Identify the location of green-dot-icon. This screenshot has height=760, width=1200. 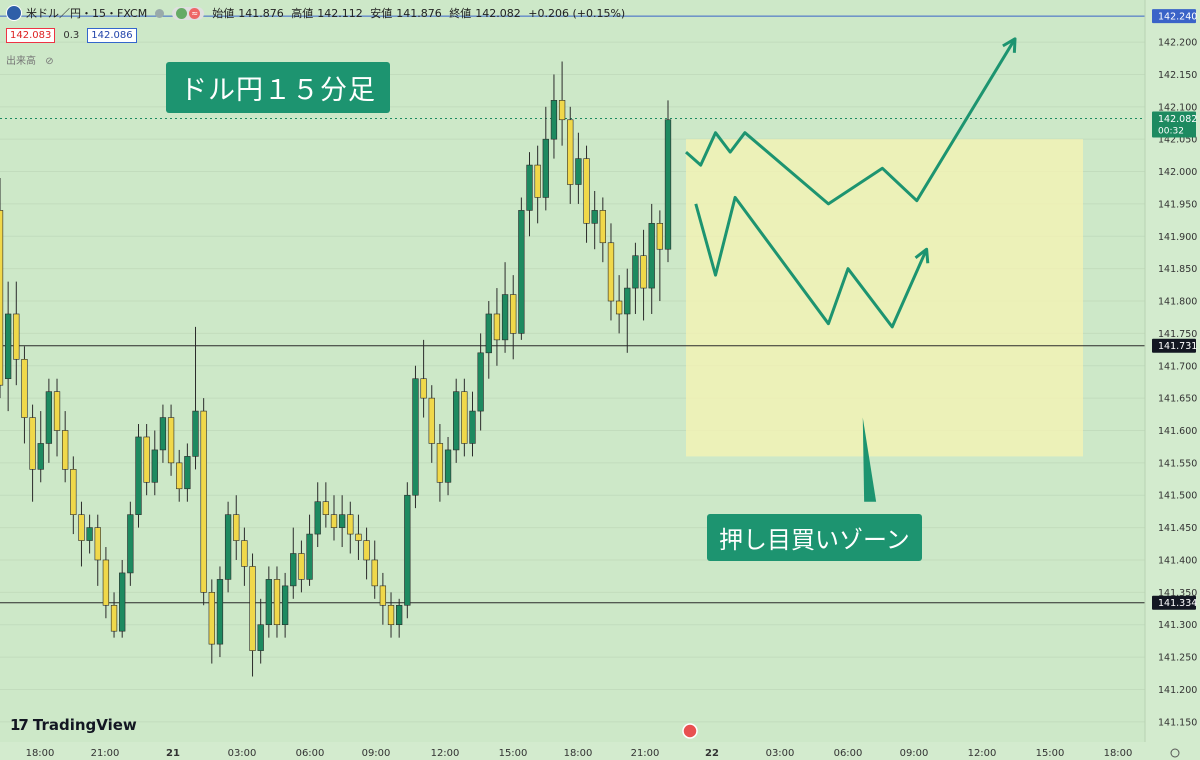
(182, 13).